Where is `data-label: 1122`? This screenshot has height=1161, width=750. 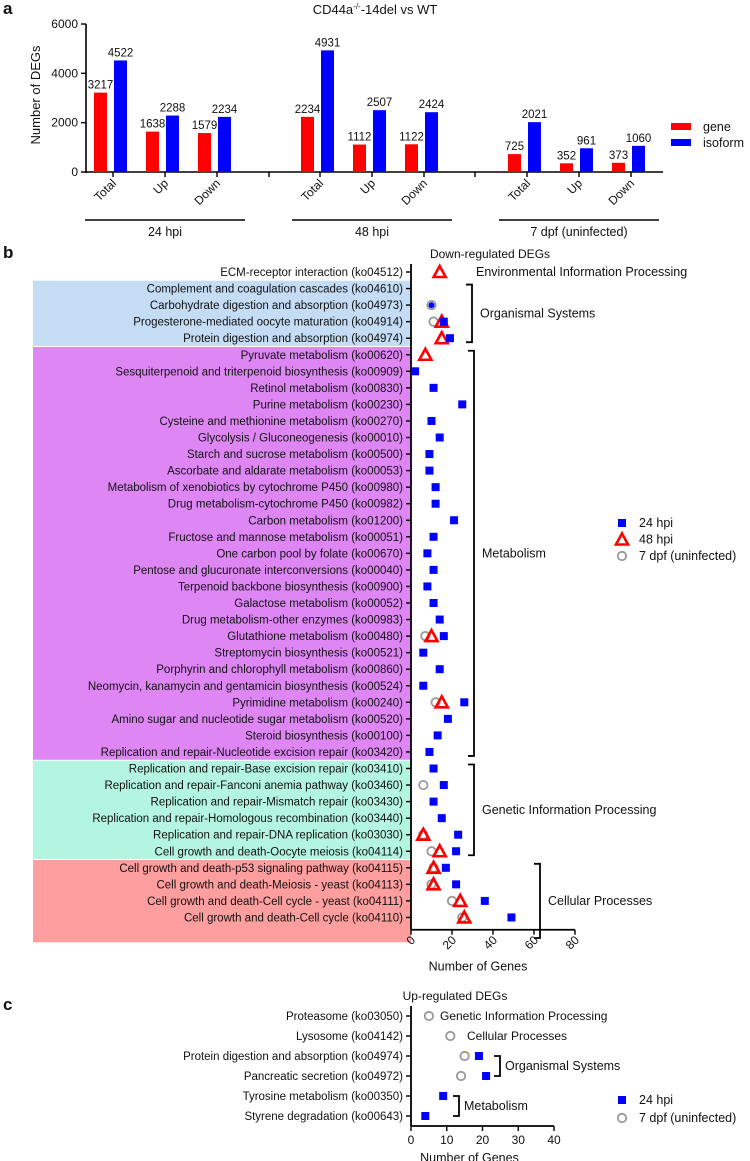
data-label: 1122 is located at coordinates (411, 137).